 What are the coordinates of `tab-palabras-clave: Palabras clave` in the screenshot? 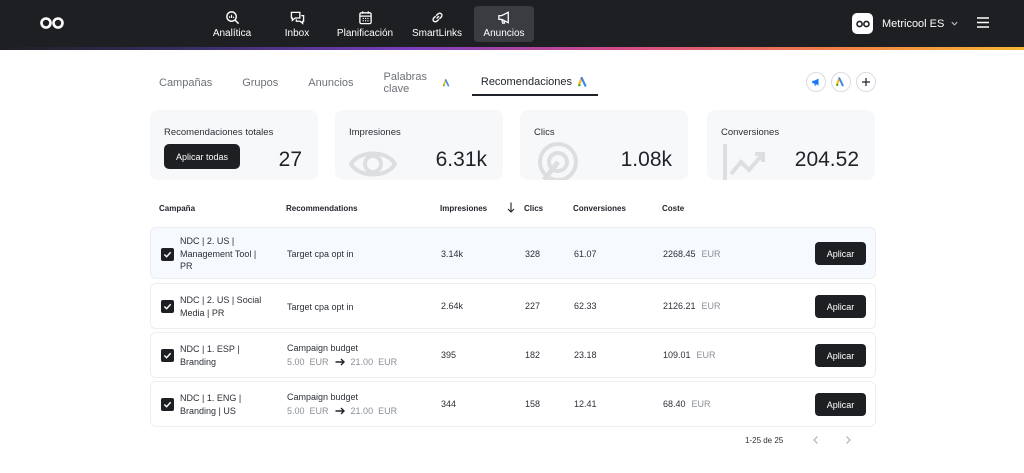 It's located at (417, 83).